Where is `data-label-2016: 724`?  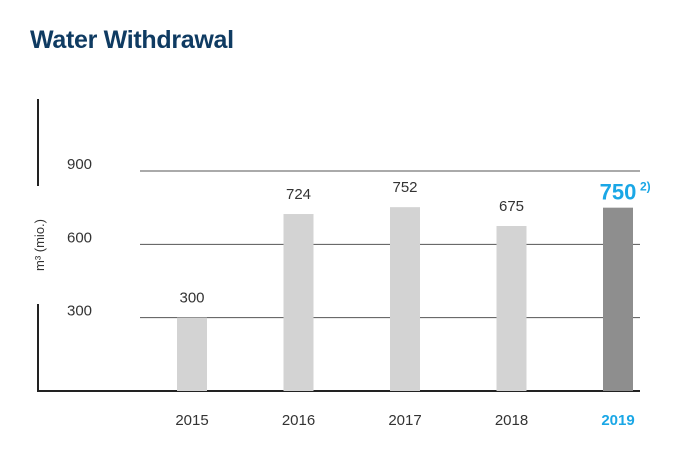
data-label-2016: 724 is located at coordinates (298, 194).